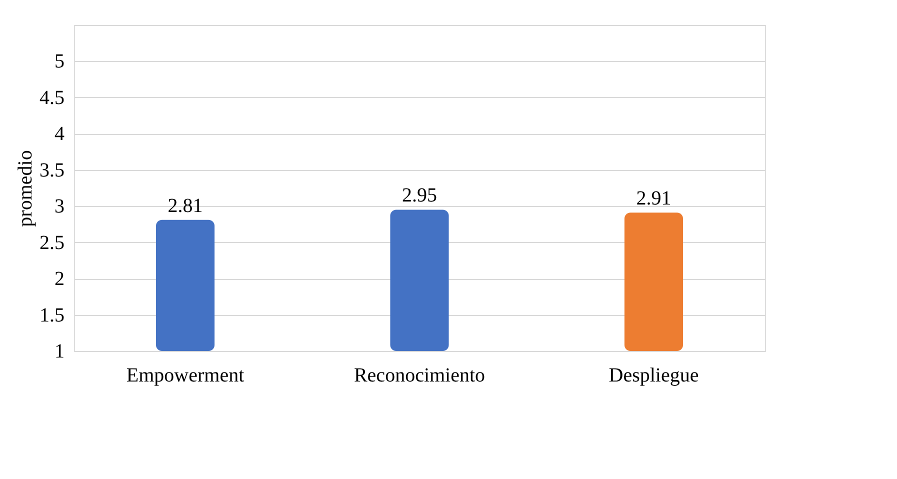 The width and height of the screenshot is (897, 479). I want to click on x-tick-label: Reconocimiento, so click(420, 375).